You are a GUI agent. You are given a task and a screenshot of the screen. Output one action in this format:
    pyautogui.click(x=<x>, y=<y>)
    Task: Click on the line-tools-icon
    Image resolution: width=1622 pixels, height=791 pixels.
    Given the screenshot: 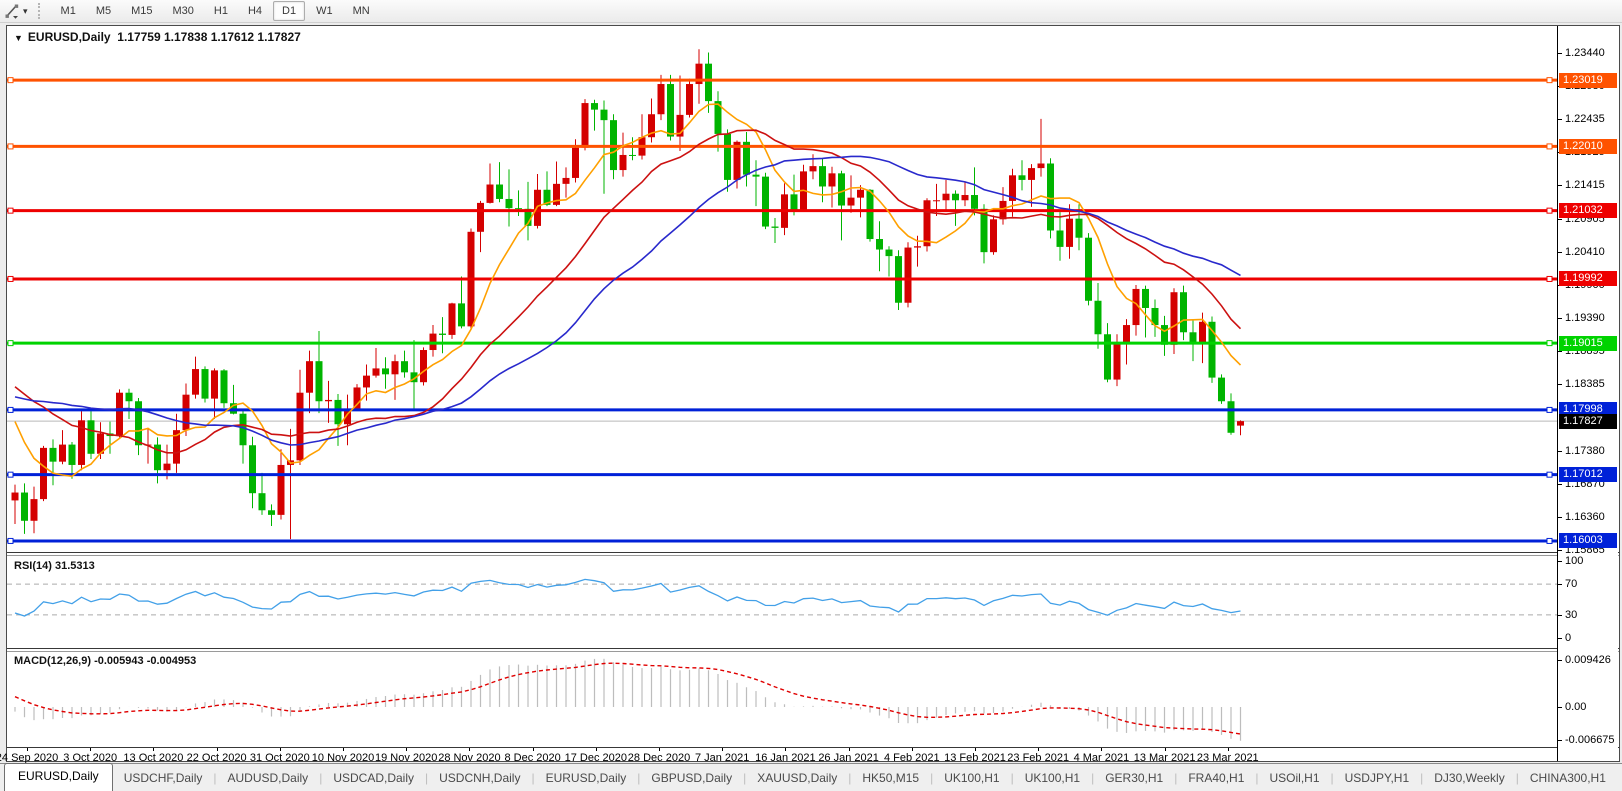 What is the action you would take?
    pyautogui.click(x=12, y=11)
    